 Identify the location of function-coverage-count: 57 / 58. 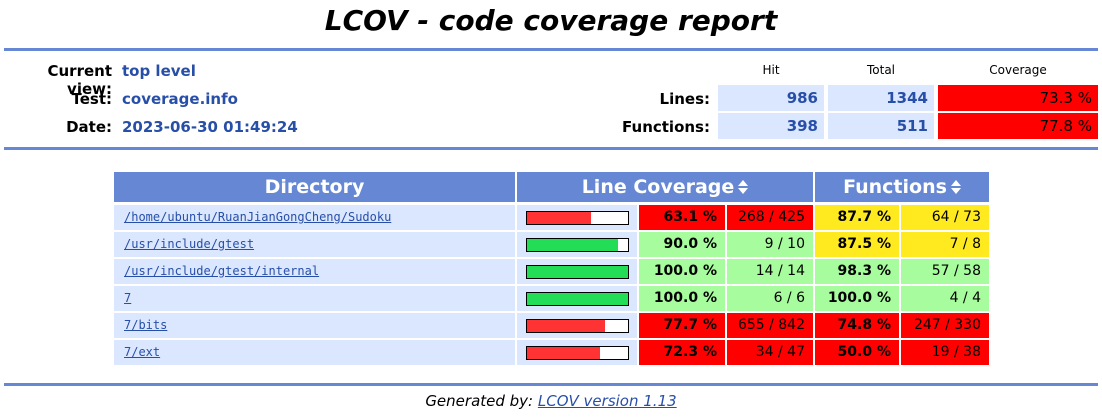
(945, 271).